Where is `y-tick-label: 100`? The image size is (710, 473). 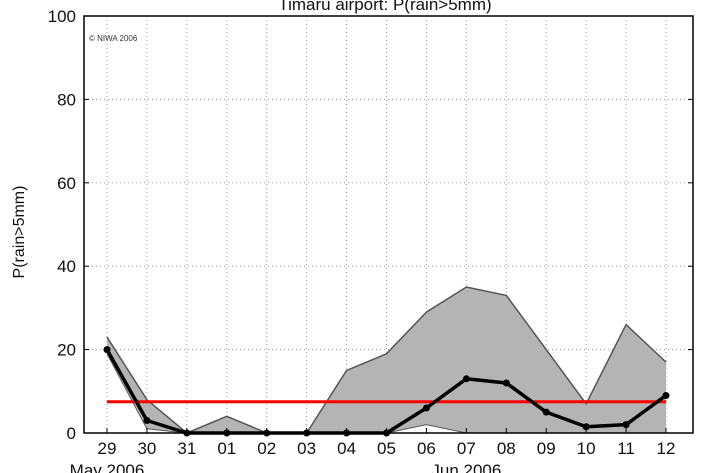 y-tick-label: 100 is located at coordinates (62, 16).